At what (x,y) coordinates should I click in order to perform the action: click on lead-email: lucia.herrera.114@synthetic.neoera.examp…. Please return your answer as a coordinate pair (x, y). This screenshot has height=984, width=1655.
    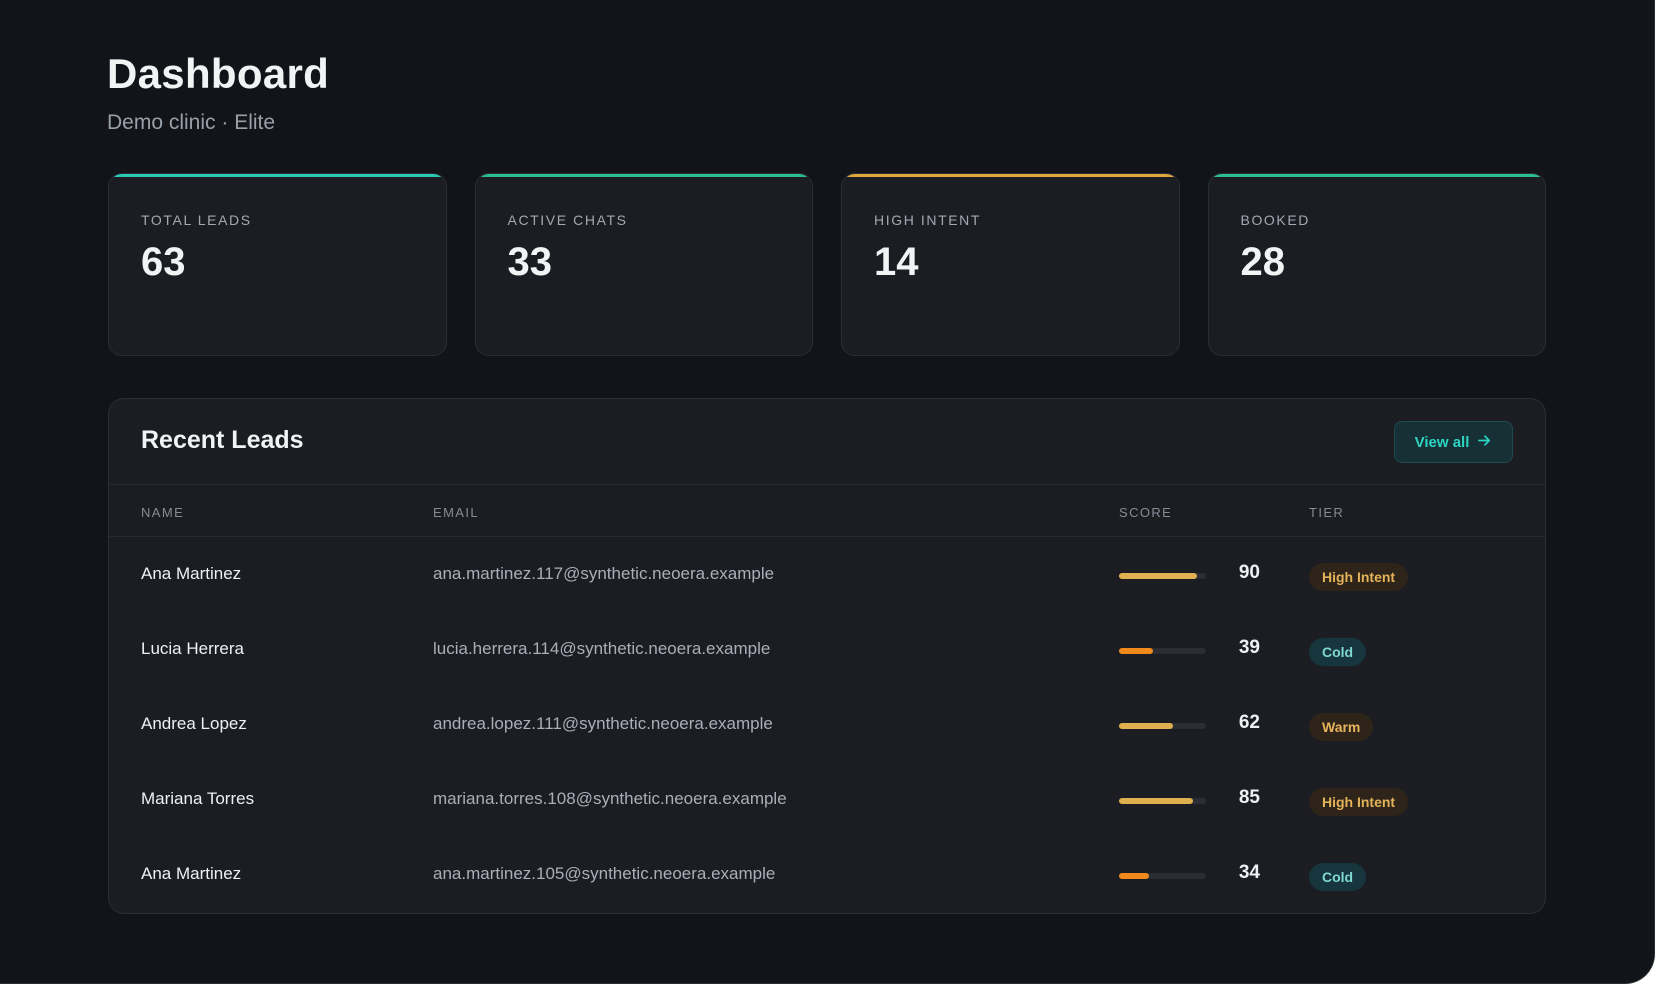
    Looking at the image, I should click on (602, 648).